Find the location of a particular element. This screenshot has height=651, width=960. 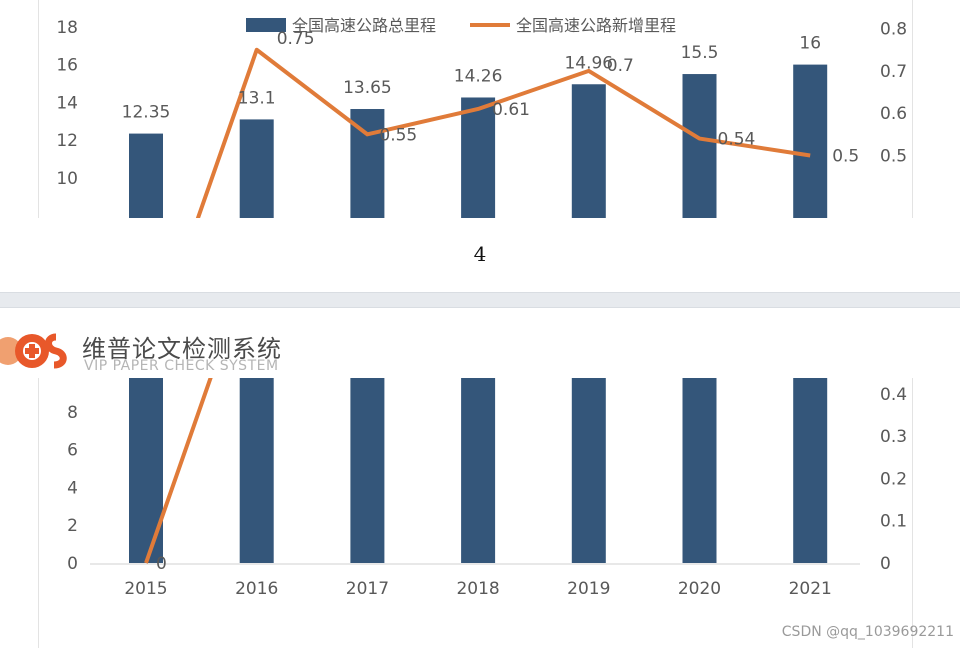

vip-logo: 维普论文检测系统 VIP PAPER CHECK SYSTEM is located at coordinates (157, 352).